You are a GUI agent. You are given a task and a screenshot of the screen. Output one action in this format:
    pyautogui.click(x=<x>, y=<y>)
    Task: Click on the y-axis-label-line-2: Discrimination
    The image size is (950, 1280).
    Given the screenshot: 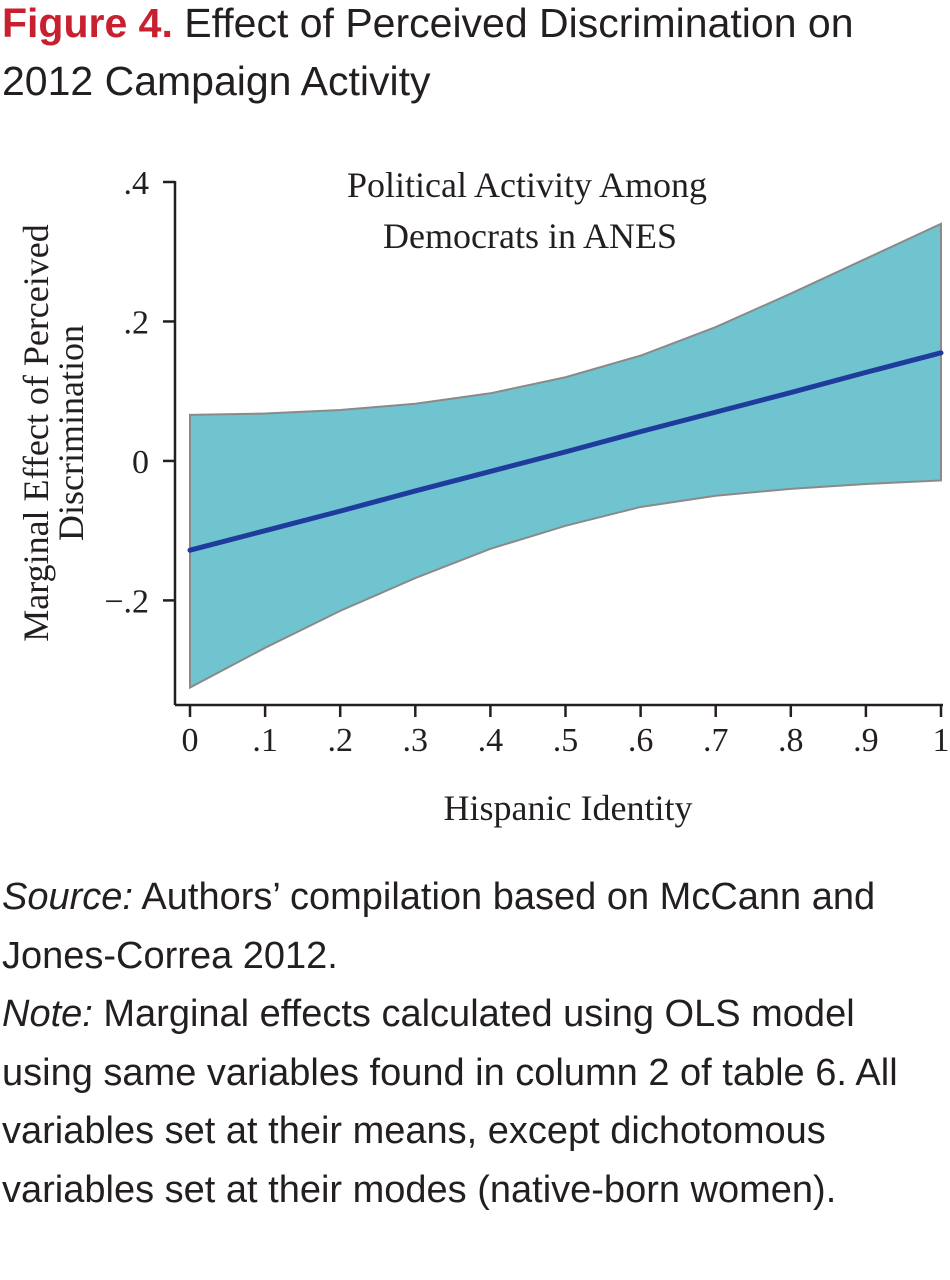 What is the action you would take?
    pyautogui.click(x=71, y=433)
    